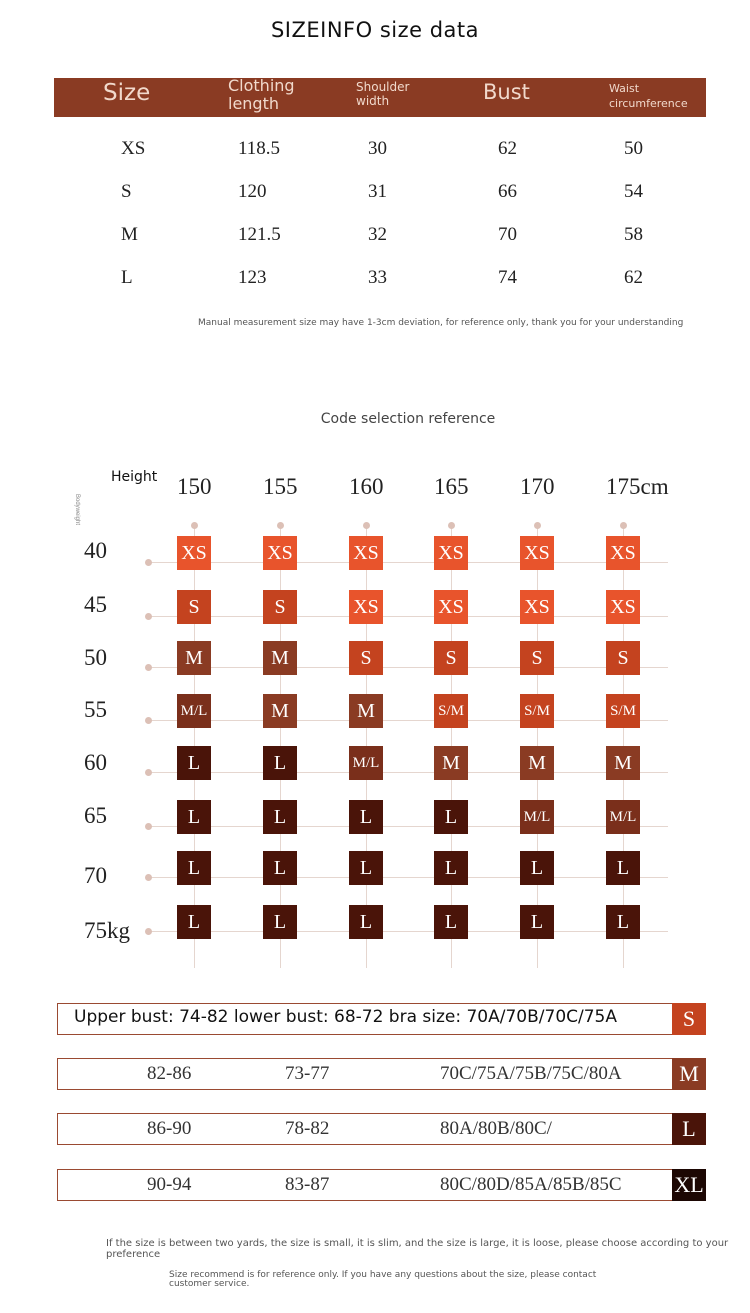 The image size is (750, 1313). Describe the element at coordinates (648, 96) in the screenshot. I see `header-waist: Waist circumference` at that location.